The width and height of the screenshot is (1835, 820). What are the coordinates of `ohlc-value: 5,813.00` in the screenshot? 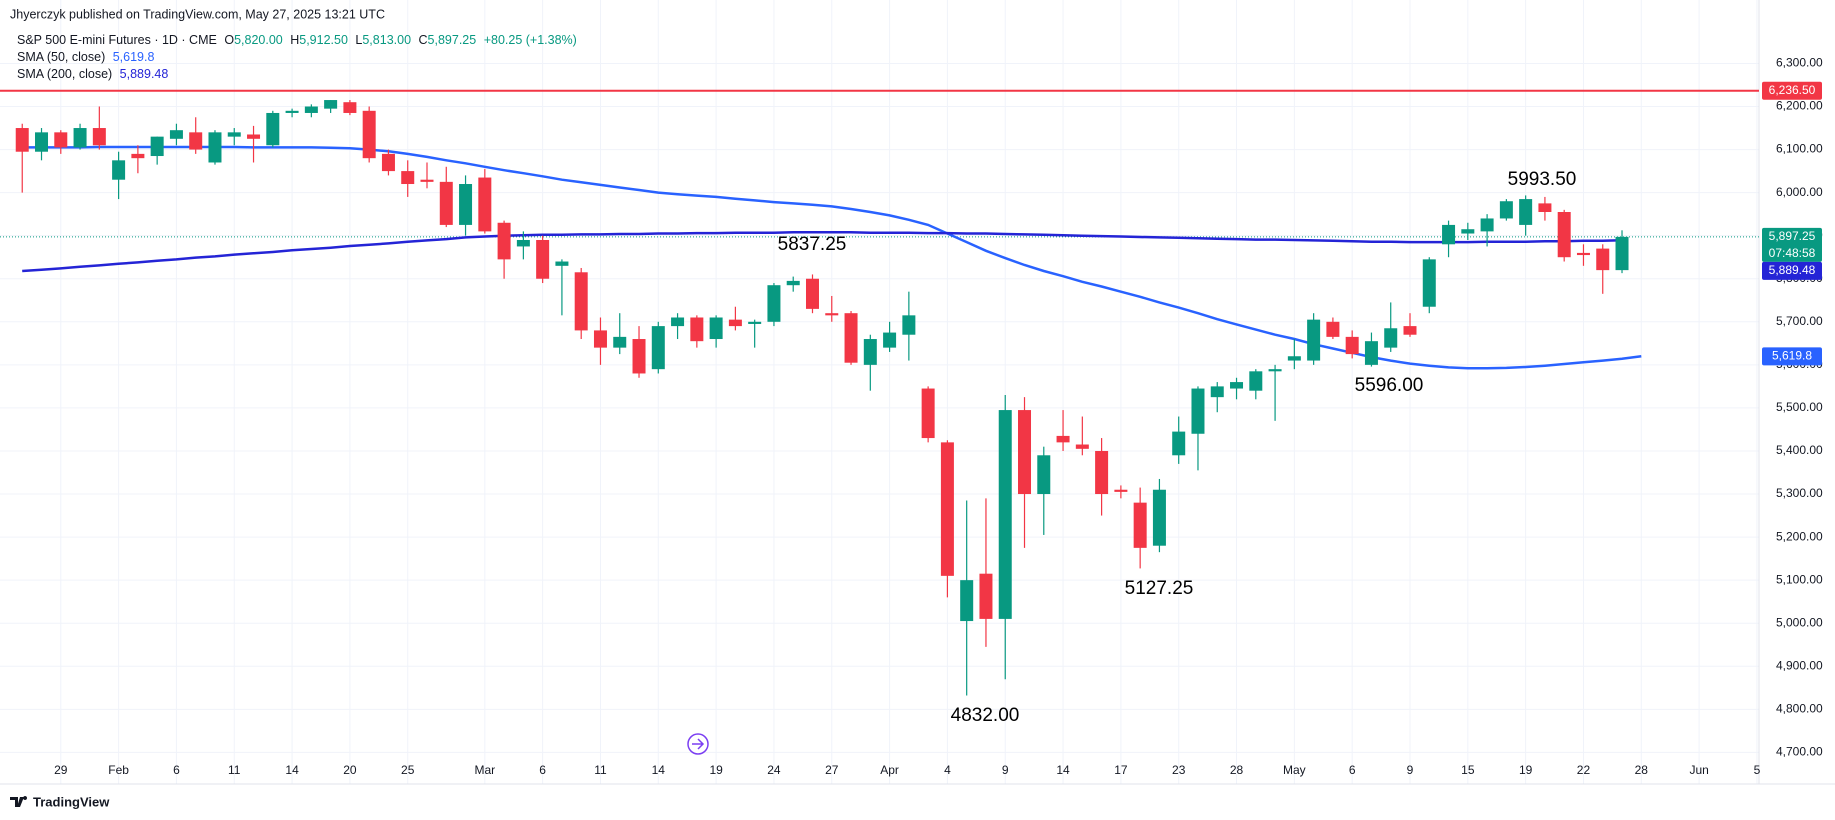 It's located at (386, 40).